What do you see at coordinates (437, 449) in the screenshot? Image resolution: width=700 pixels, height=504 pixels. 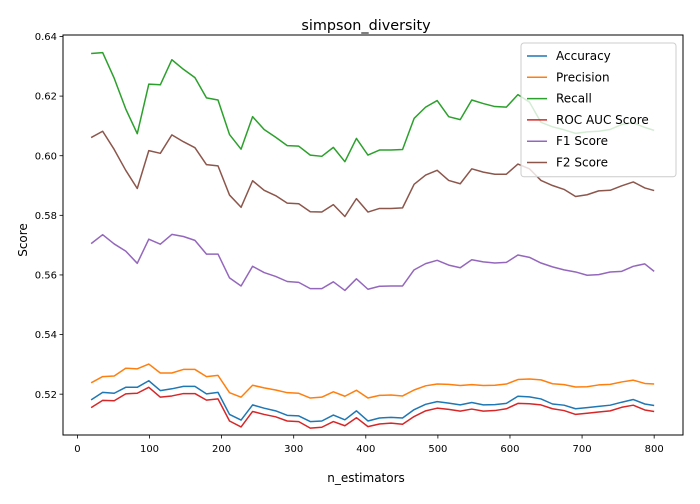 I see `x-tick-label: 500` at bounding box center [437, 449].